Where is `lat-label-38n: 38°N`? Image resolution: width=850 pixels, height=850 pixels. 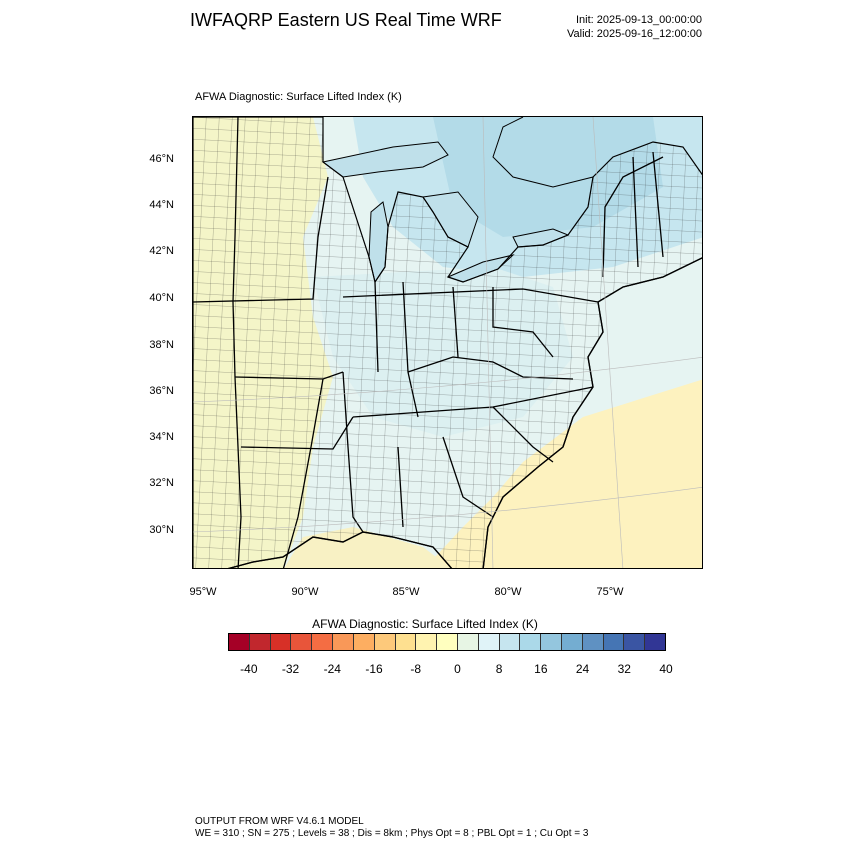
lat-label-38n: 38°N is located at coordinates (161, 345).